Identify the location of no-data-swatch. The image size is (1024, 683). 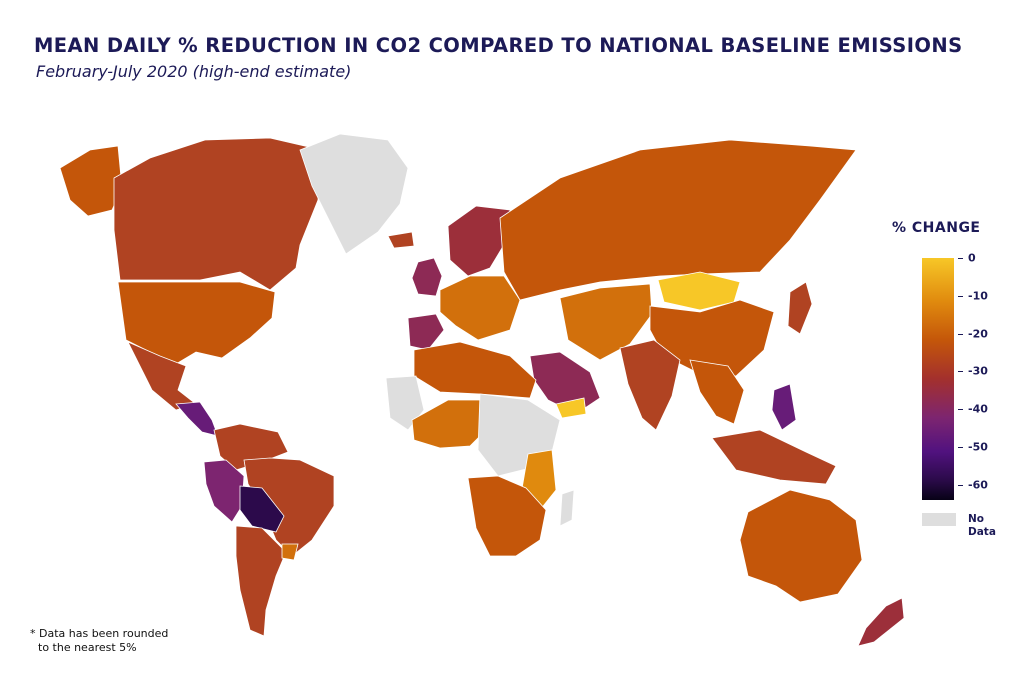
(939, 519).